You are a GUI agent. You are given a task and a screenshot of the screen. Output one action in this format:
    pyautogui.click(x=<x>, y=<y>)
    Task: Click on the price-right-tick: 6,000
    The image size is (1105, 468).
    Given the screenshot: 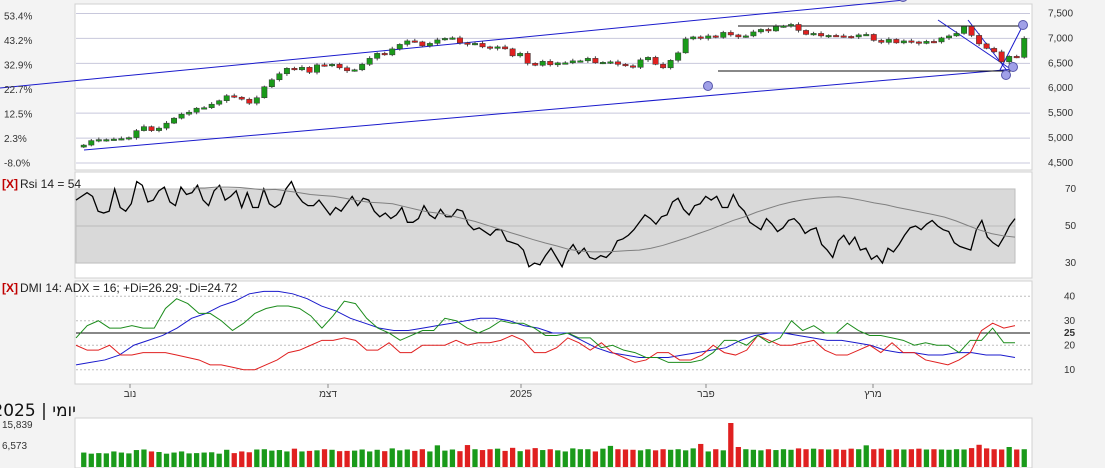 What is the action you would take?
    pyautogui.click(x=1060, y=88)
    